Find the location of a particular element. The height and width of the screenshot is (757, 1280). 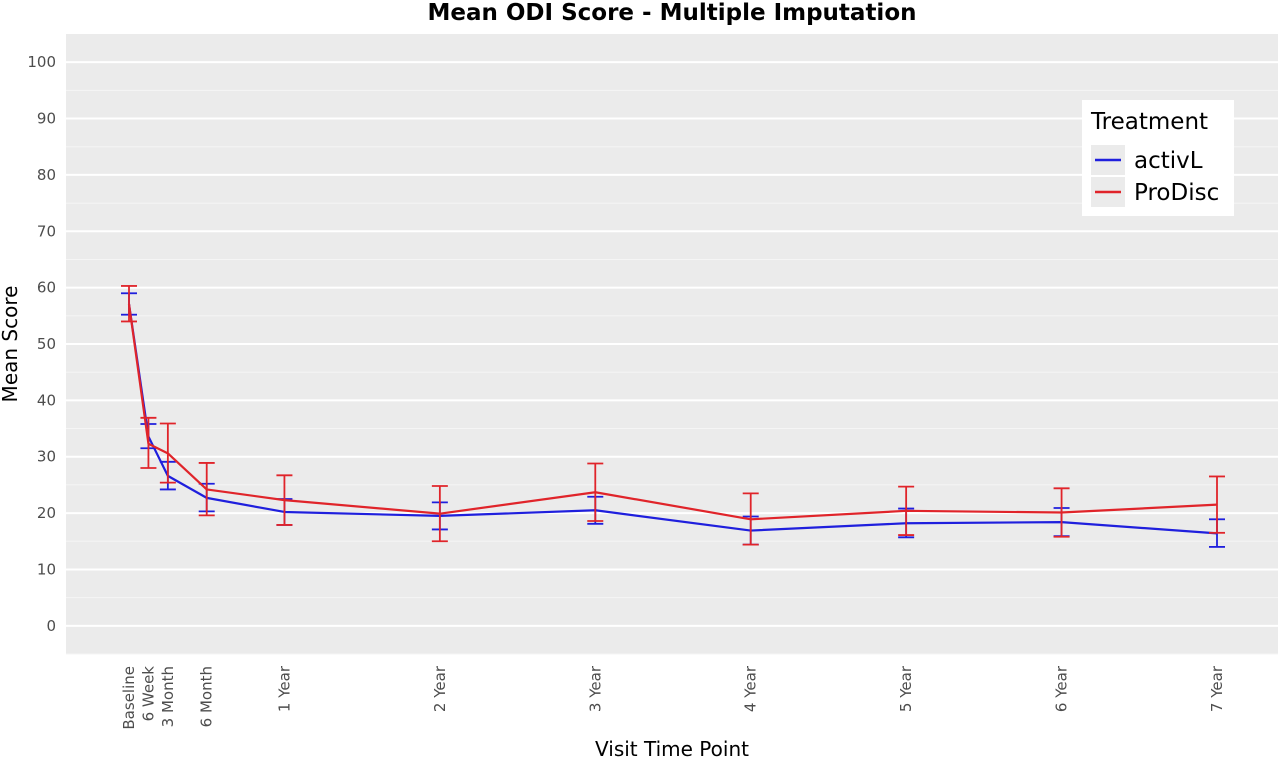

chart-title: Mean ODI Score - Multiple Imputation is located at coordinates (671, 13).